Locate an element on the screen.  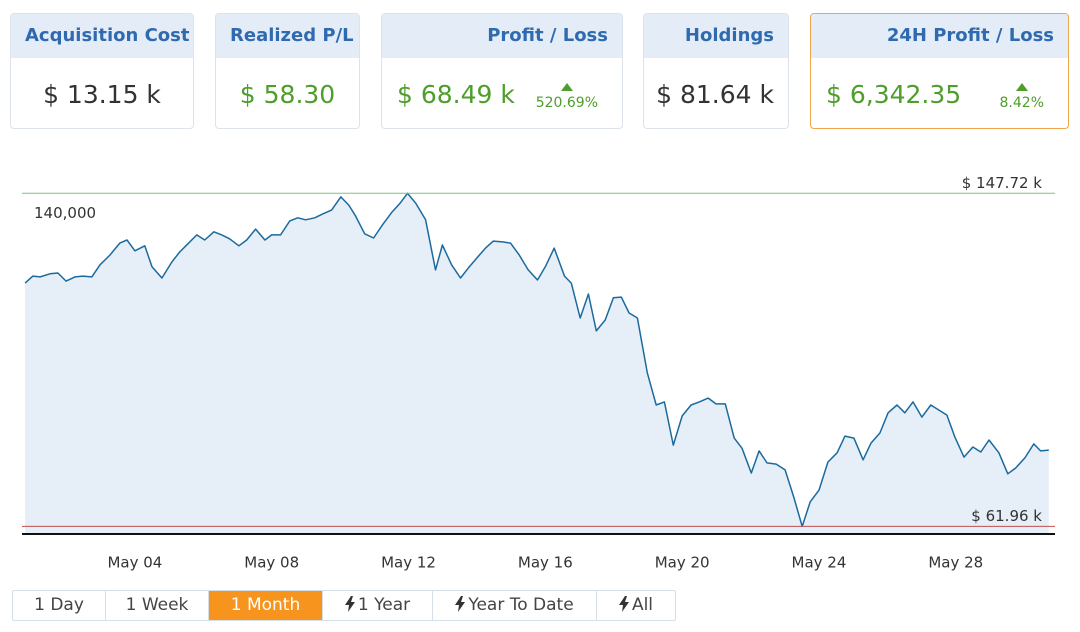
x-tick-label: May 28 is located at coordinates (955, 563).